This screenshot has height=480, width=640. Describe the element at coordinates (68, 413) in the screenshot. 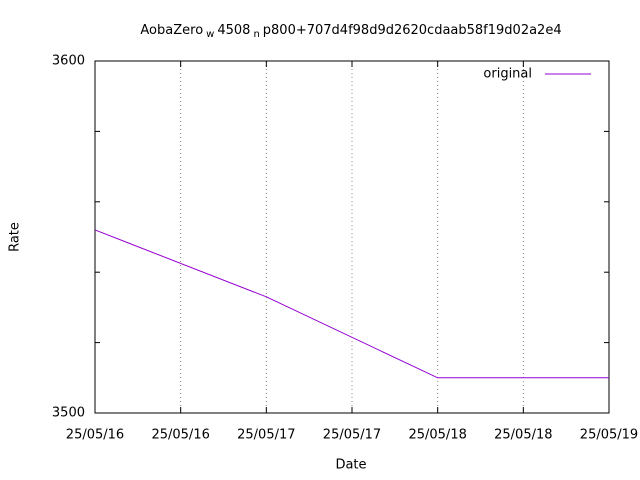

I see `y-tick-label: 3500` at that location.